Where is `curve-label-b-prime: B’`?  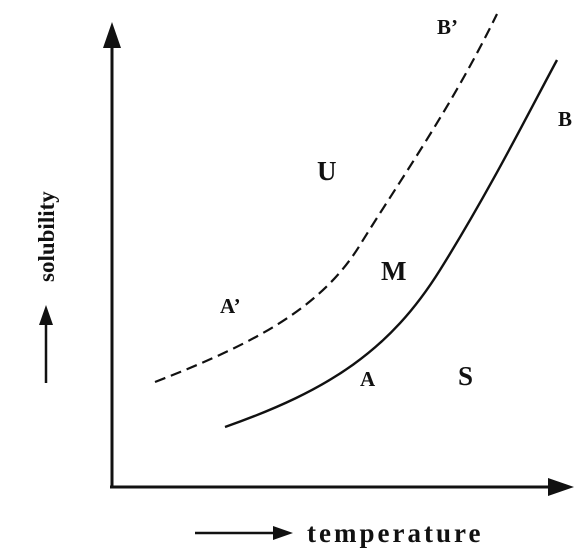
curve-label-b-prime: B’ is located at coordinates (447, 27).